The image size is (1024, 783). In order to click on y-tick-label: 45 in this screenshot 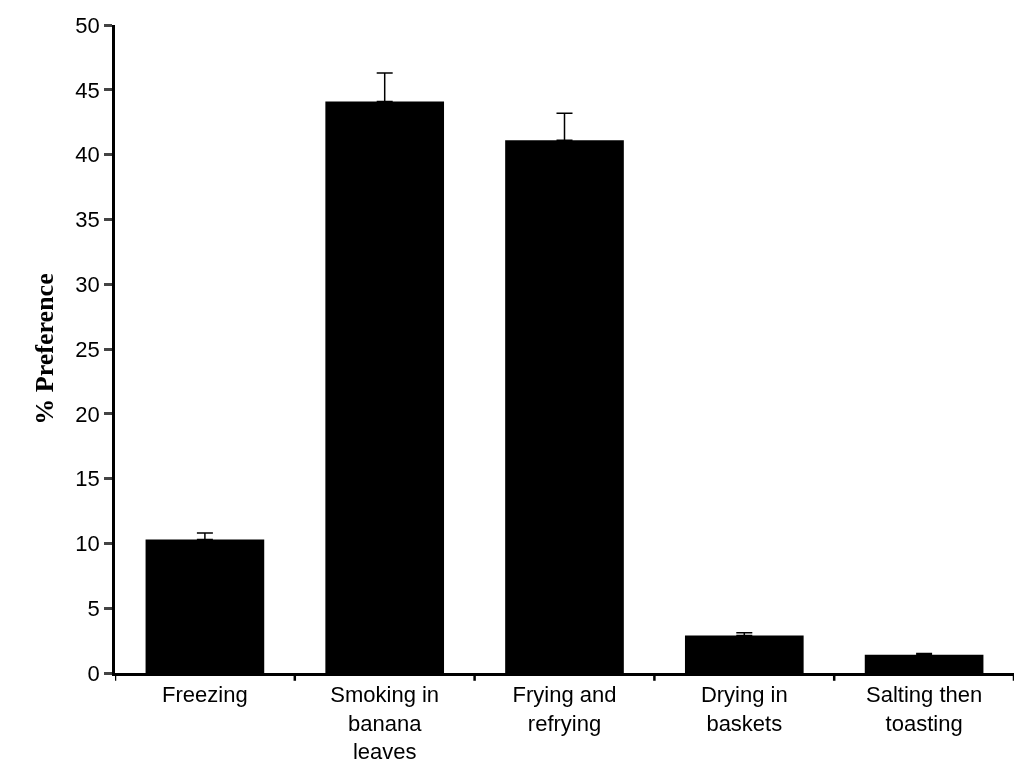, I will do `click(87, 90)`.